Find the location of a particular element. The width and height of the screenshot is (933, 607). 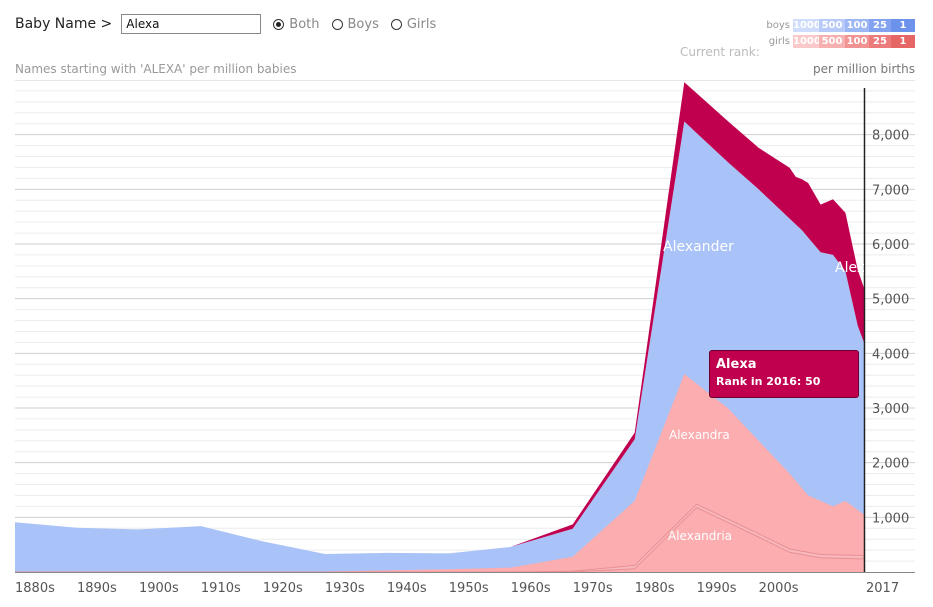

x-tick-label: 1930s is located at coordinates (345, 588).